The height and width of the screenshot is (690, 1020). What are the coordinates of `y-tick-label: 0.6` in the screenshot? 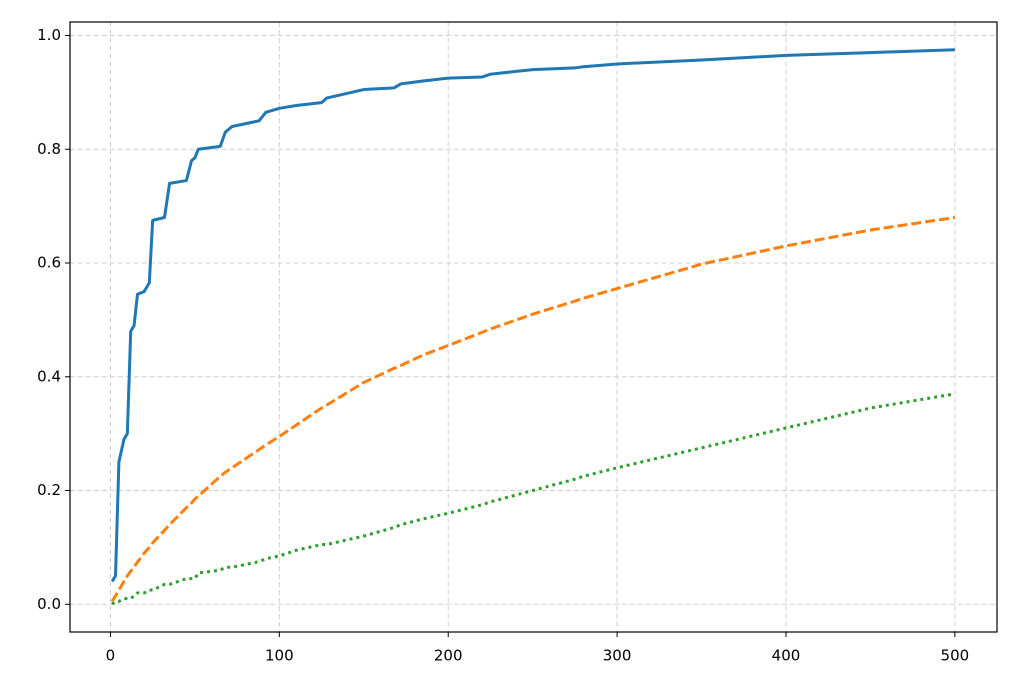 It's located at (49, 263).